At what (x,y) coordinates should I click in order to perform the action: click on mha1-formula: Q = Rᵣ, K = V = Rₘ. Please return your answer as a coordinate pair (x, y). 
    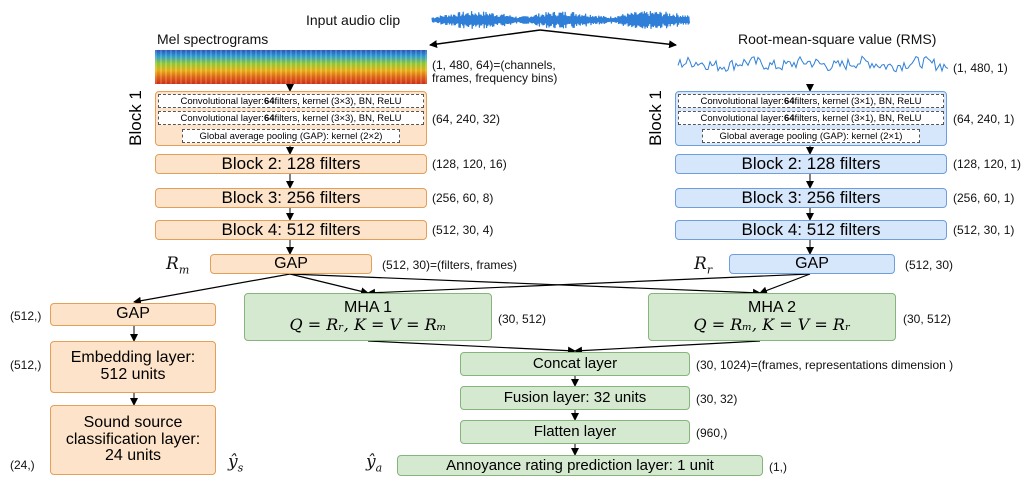
    Looking at the image, I should click on (368, 324).